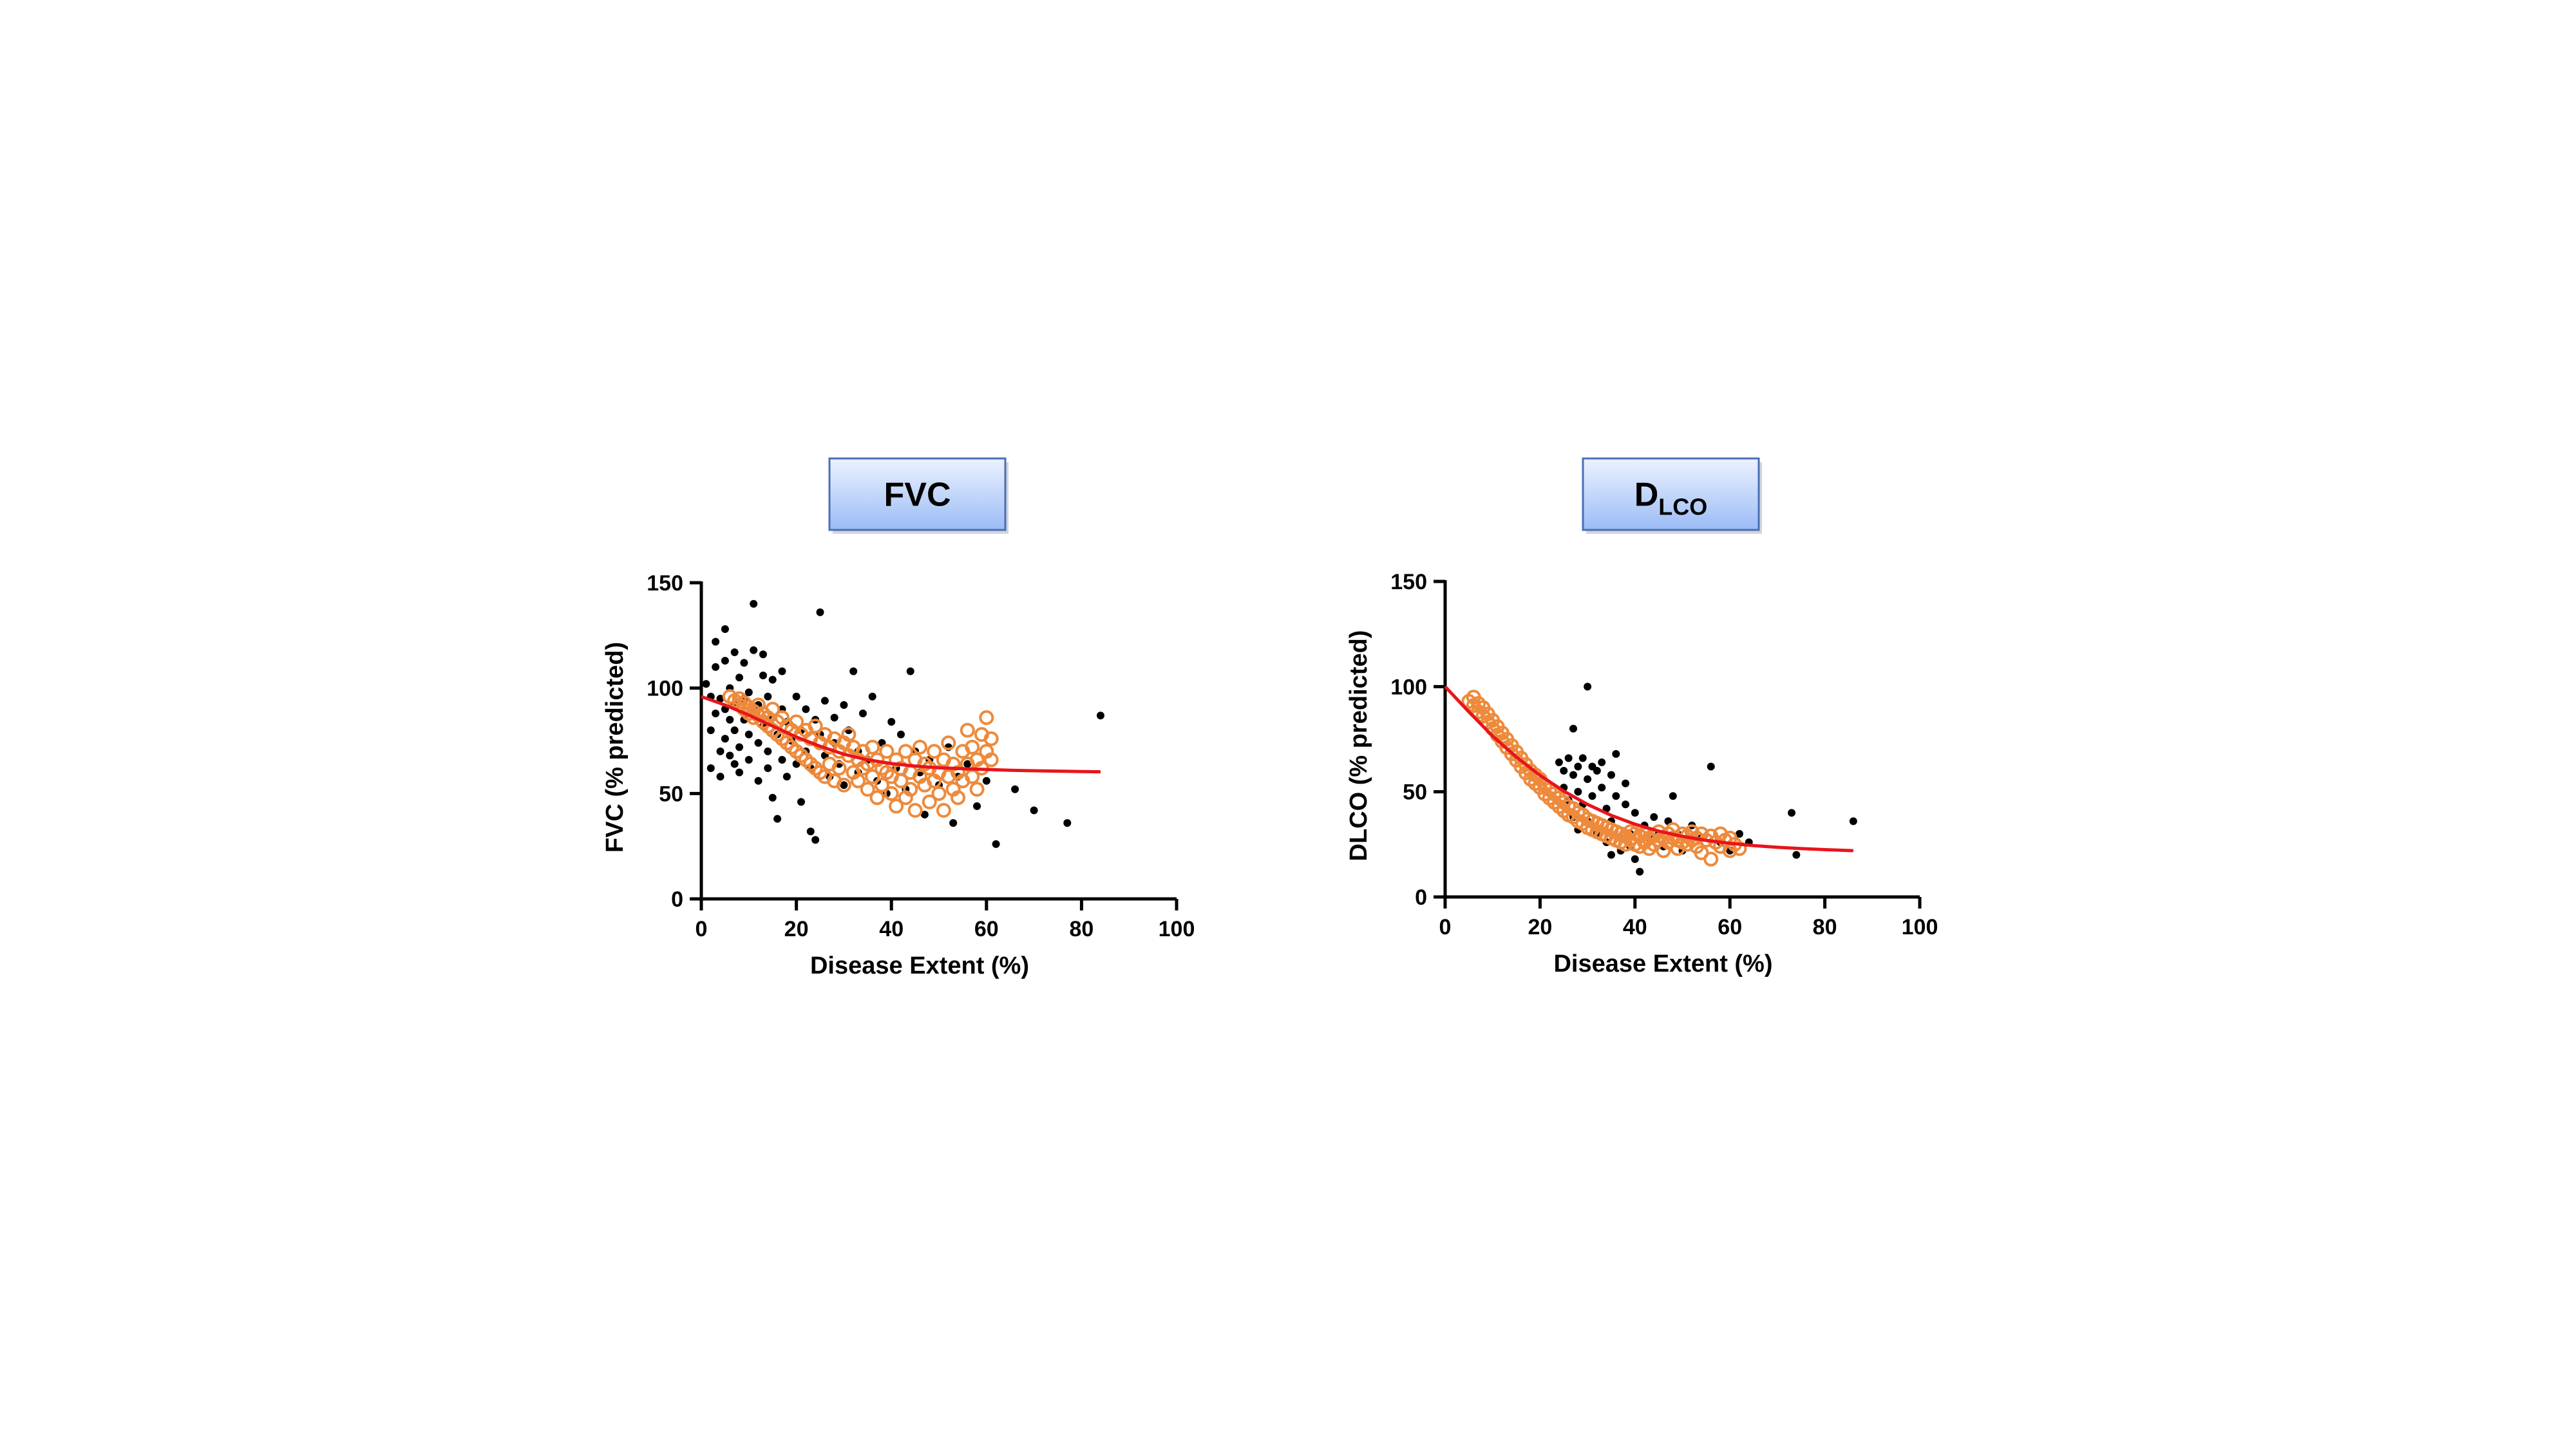  Describe the element at coordinates (702, 929) in the screenshot. I see `x-tick-label: 0` at that location.